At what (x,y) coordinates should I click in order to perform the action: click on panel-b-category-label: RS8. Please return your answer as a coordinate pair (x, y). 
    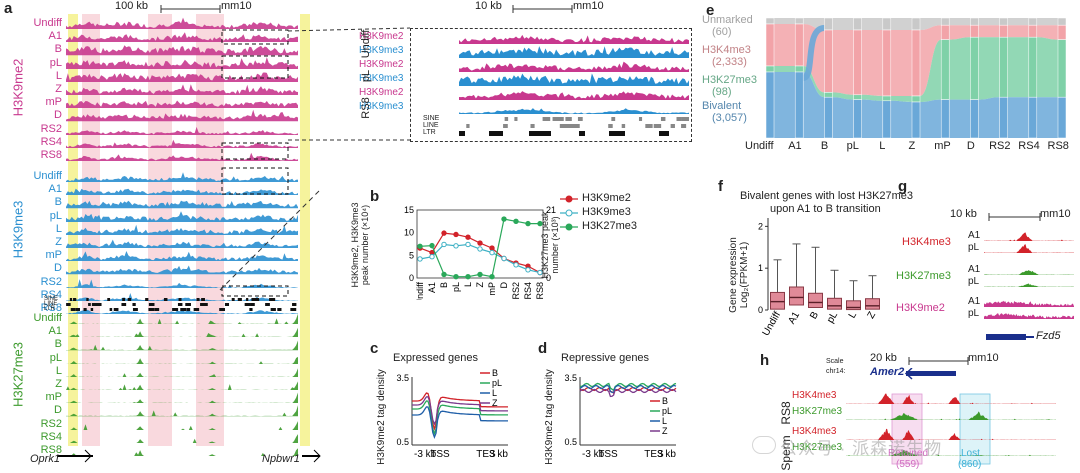
    Looking at the image, I should click on (540, 291).